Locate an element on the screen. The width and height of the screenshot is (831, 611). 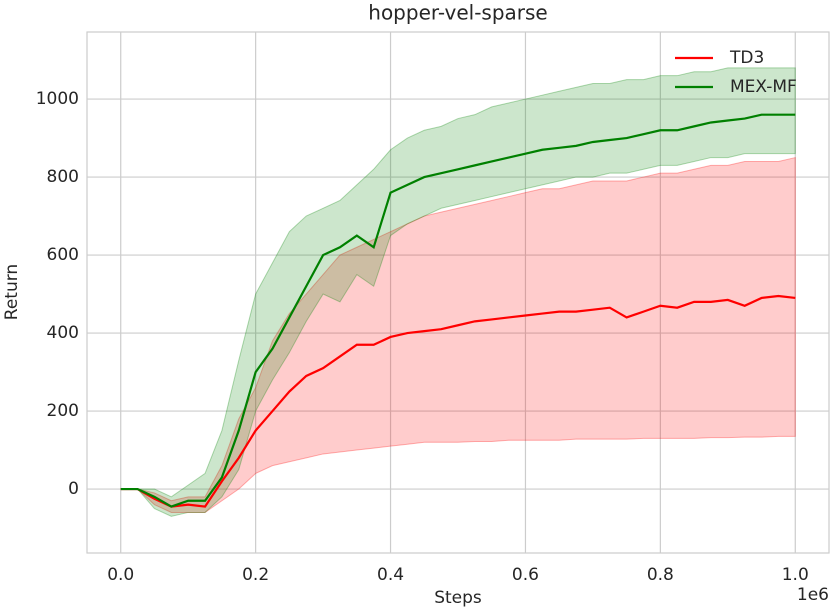
y-tick-label: 600 is located at coordinates (63, 255).